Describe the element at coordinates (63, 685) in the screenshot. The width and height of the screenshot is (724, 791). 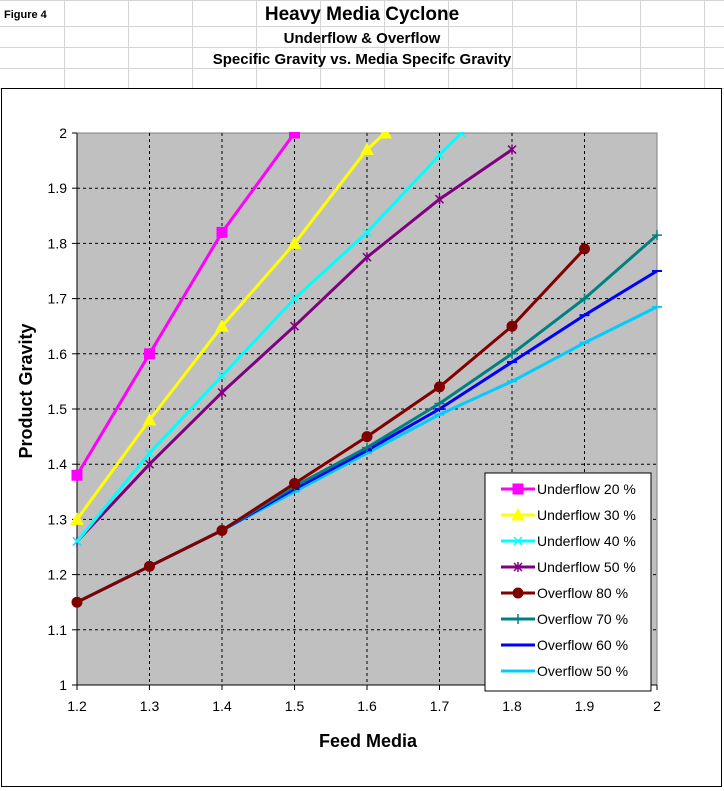
I see `y-tick-label: 1` at that location.